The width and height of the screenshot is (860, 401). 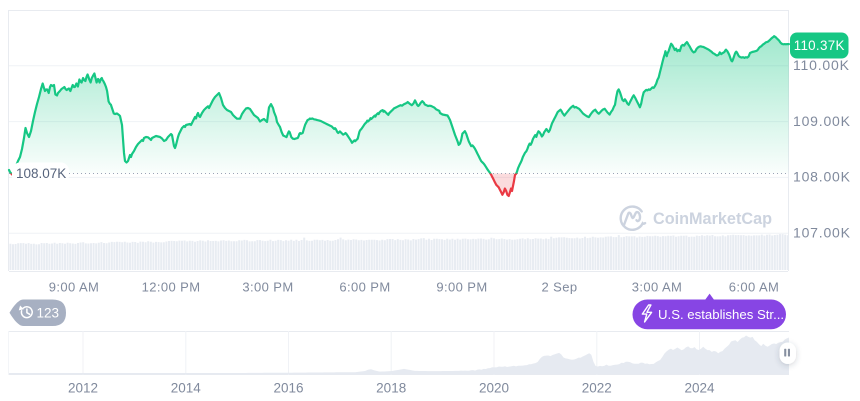 I want to click on svg-text: 6:00 AM, so click(x=754, y=287).